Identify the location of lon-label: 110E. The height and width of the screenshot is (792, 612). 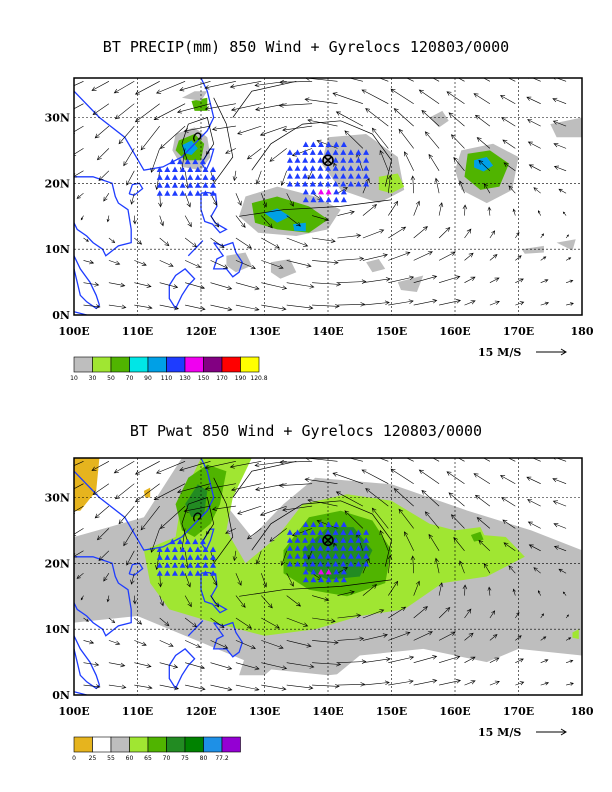
(137, 331).